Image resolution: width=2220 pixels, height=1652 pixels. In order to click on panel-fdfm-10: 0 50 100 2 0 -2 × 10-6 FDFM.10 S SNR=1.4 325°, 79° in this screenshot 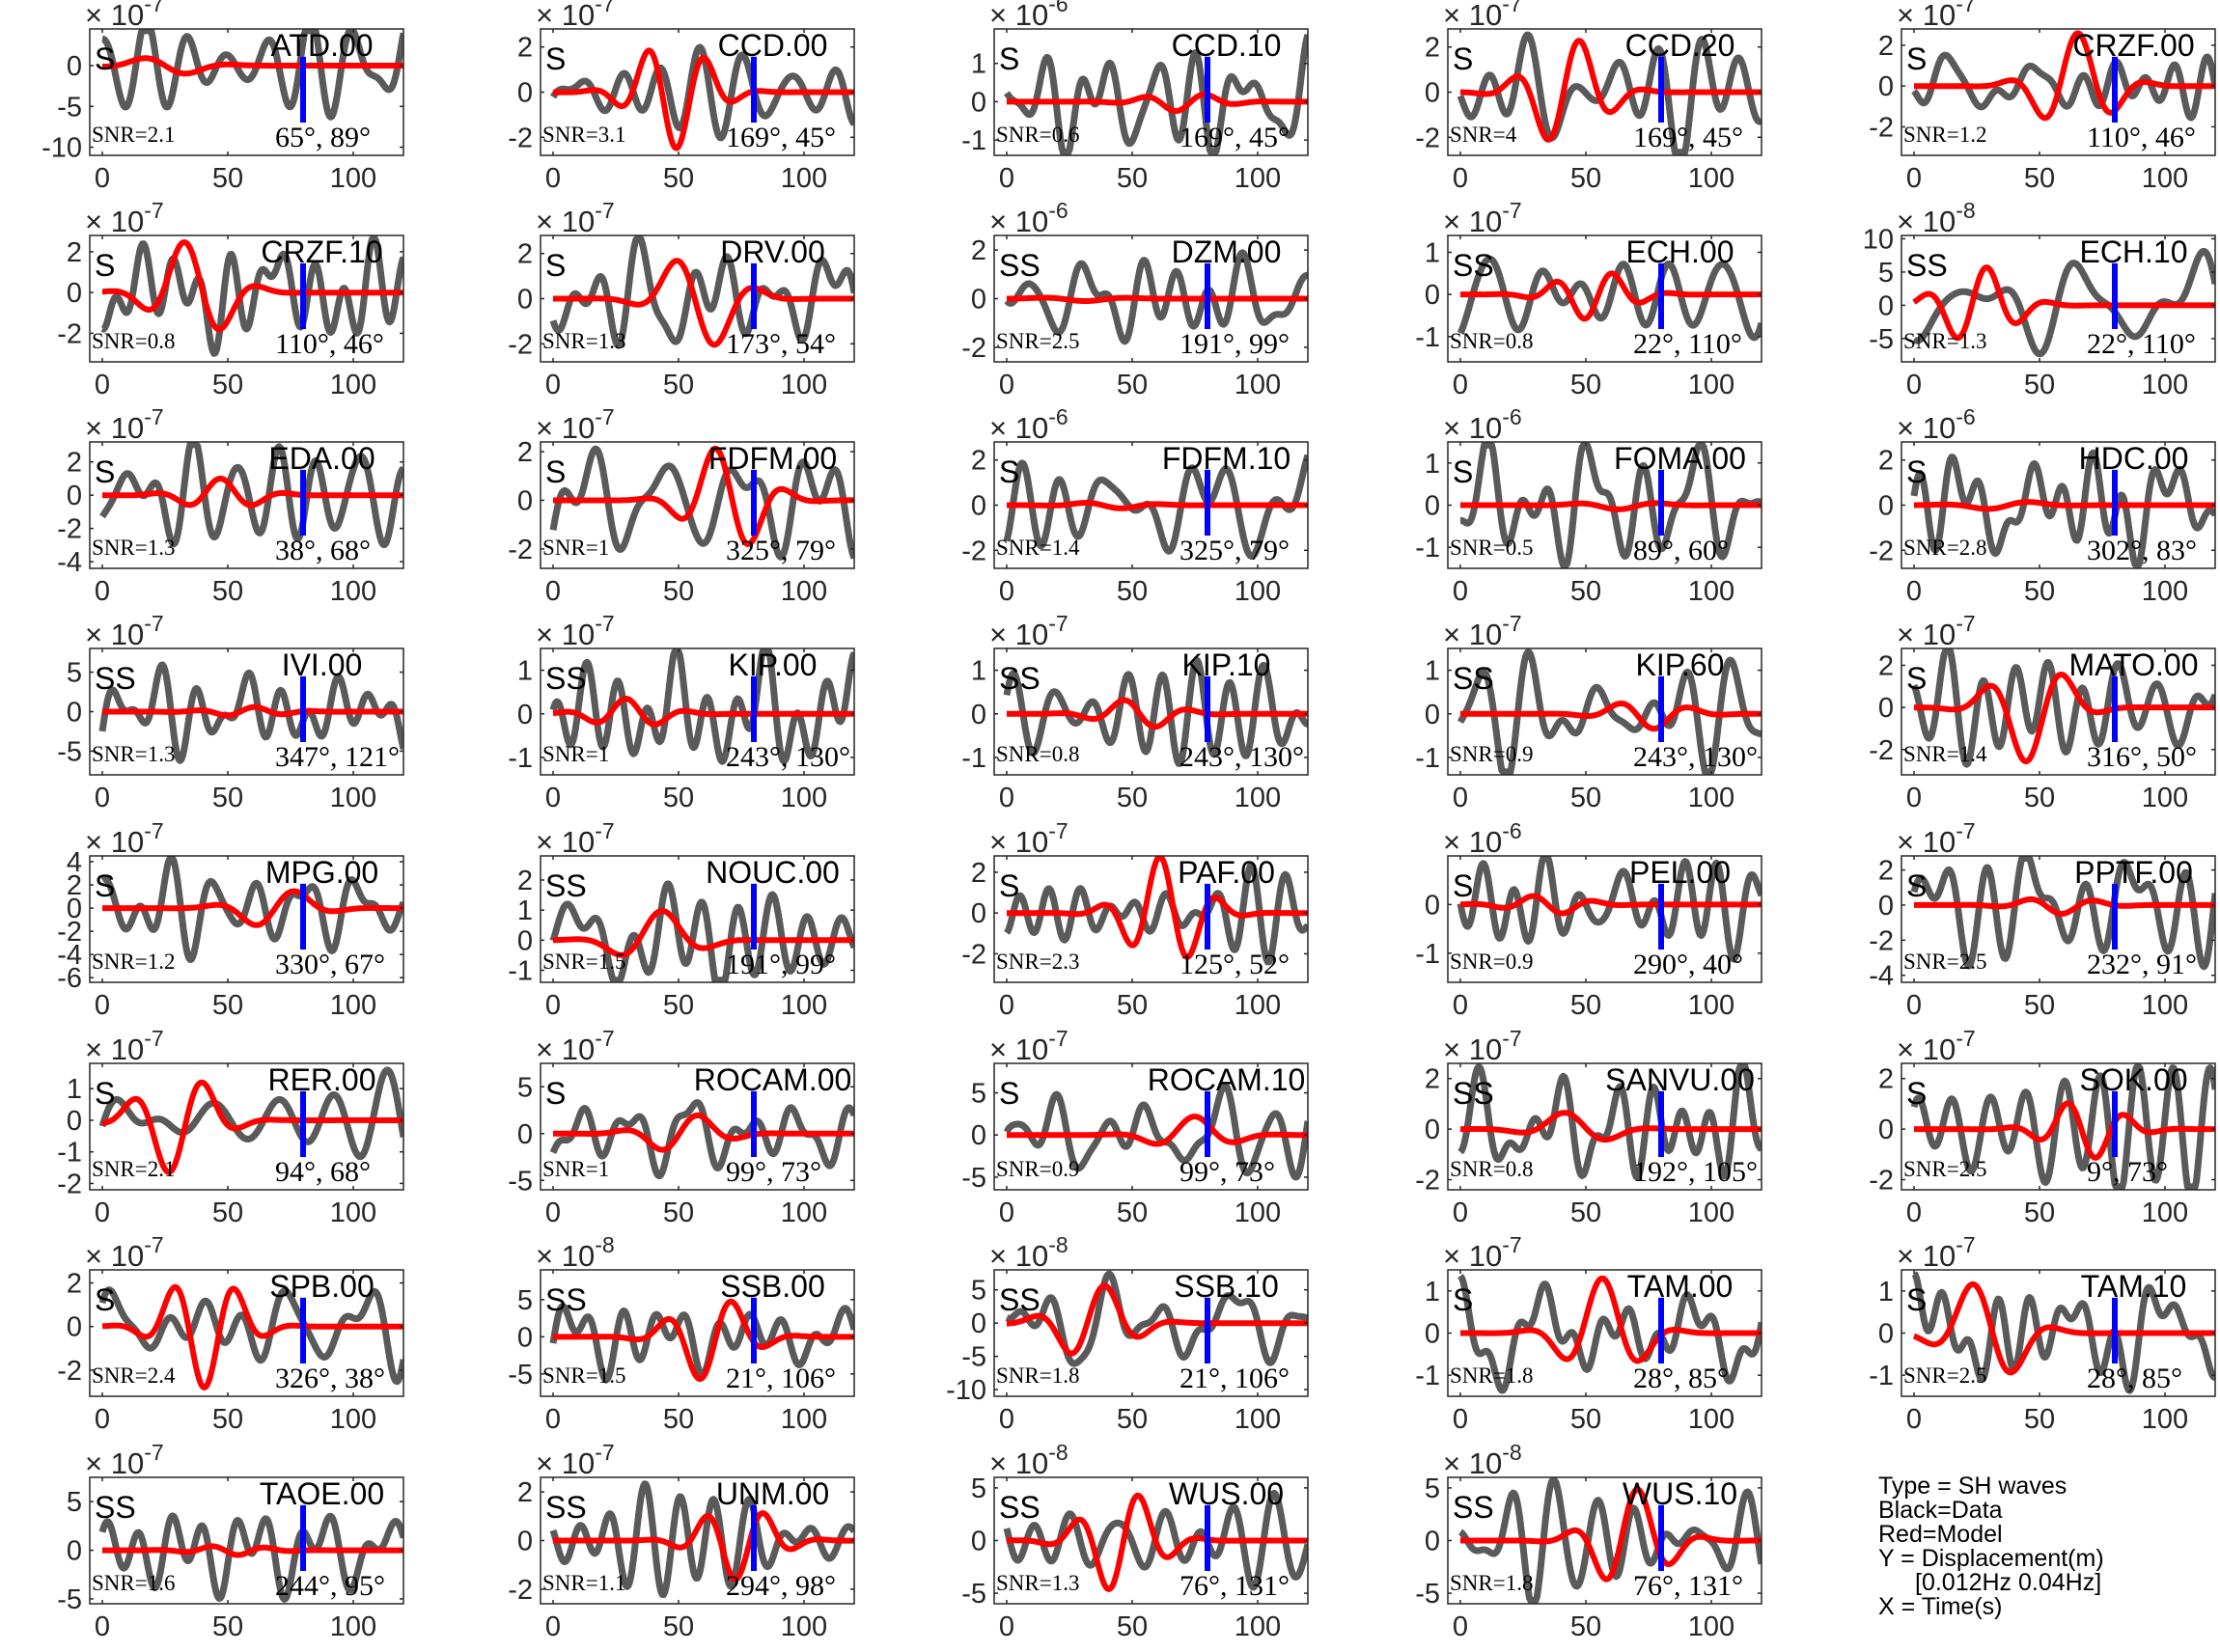, I will do `click(1135, 505)`.